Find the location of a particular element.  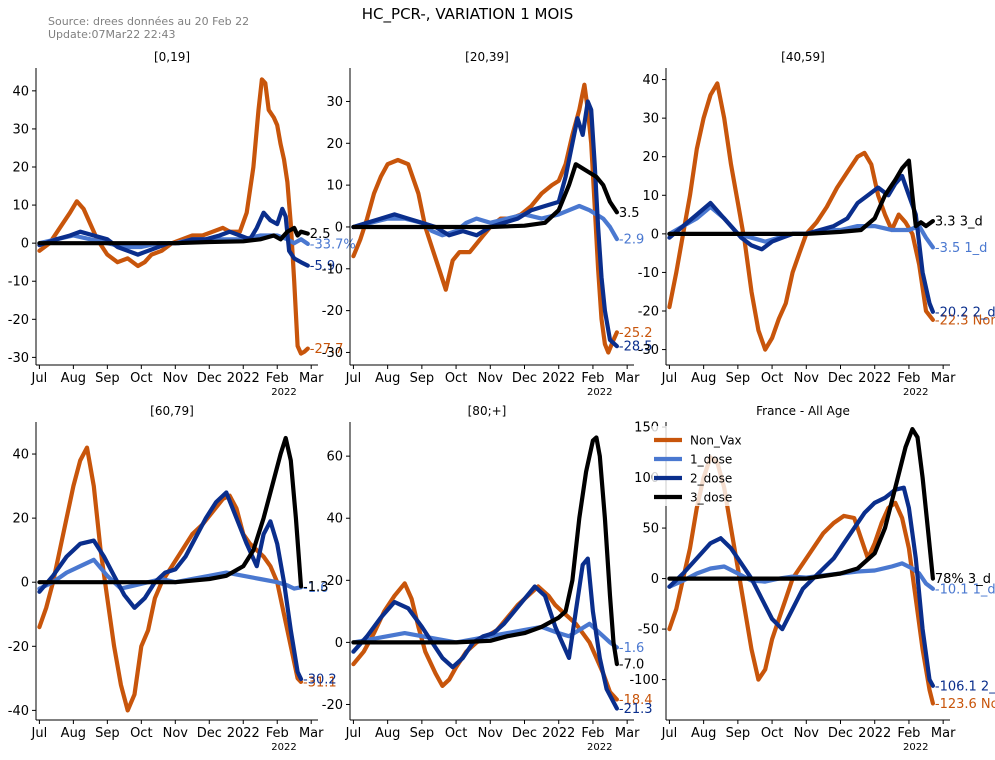

y-tick-label: -50 is located at coordinates (648, 630).